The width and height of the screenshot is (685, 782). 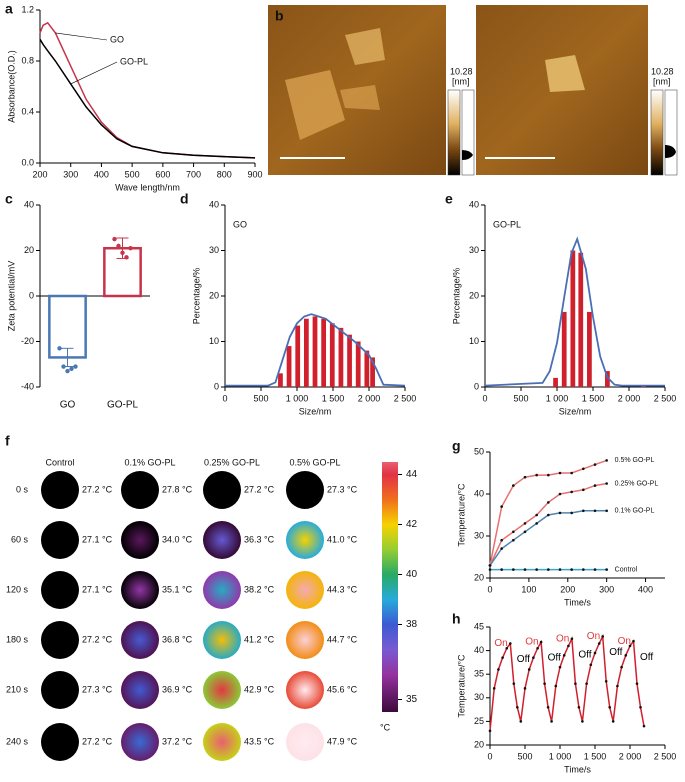 I want to click on y-tick-label: 35, so click(x=479, y=674).